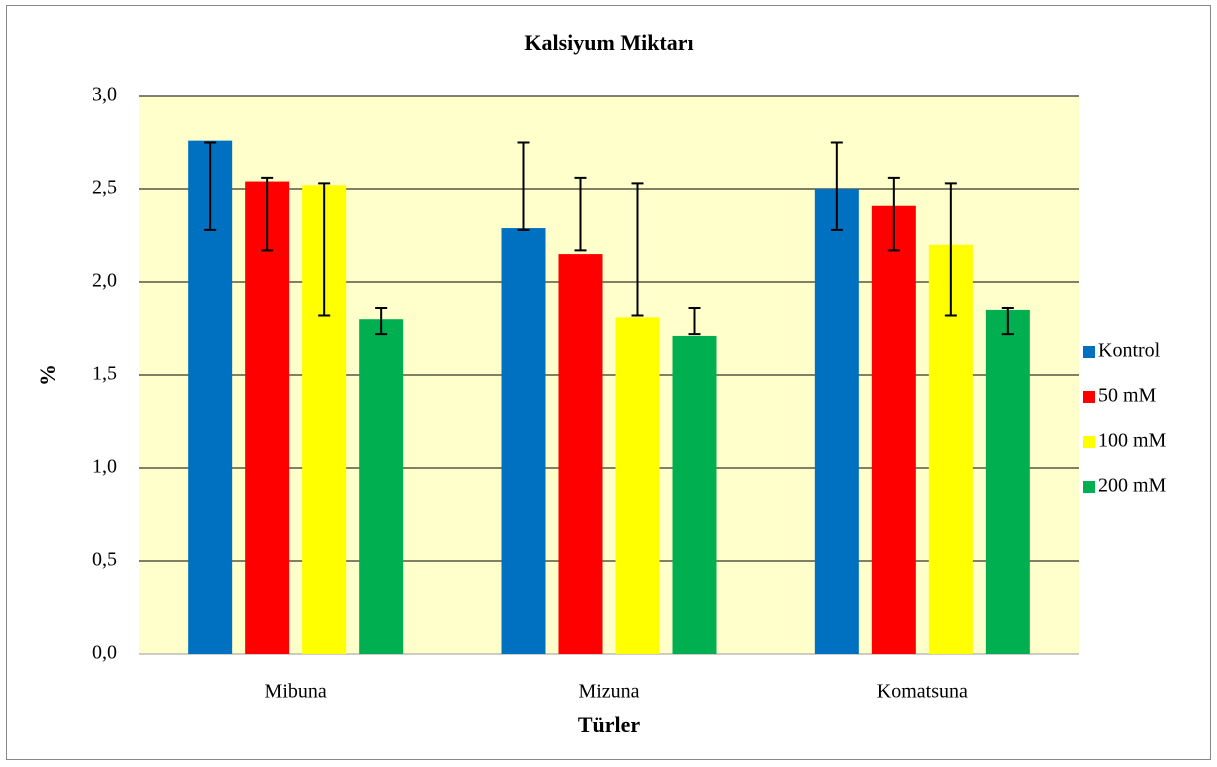  I want to click on legend-label: 200 mM, so click(1132, 486).